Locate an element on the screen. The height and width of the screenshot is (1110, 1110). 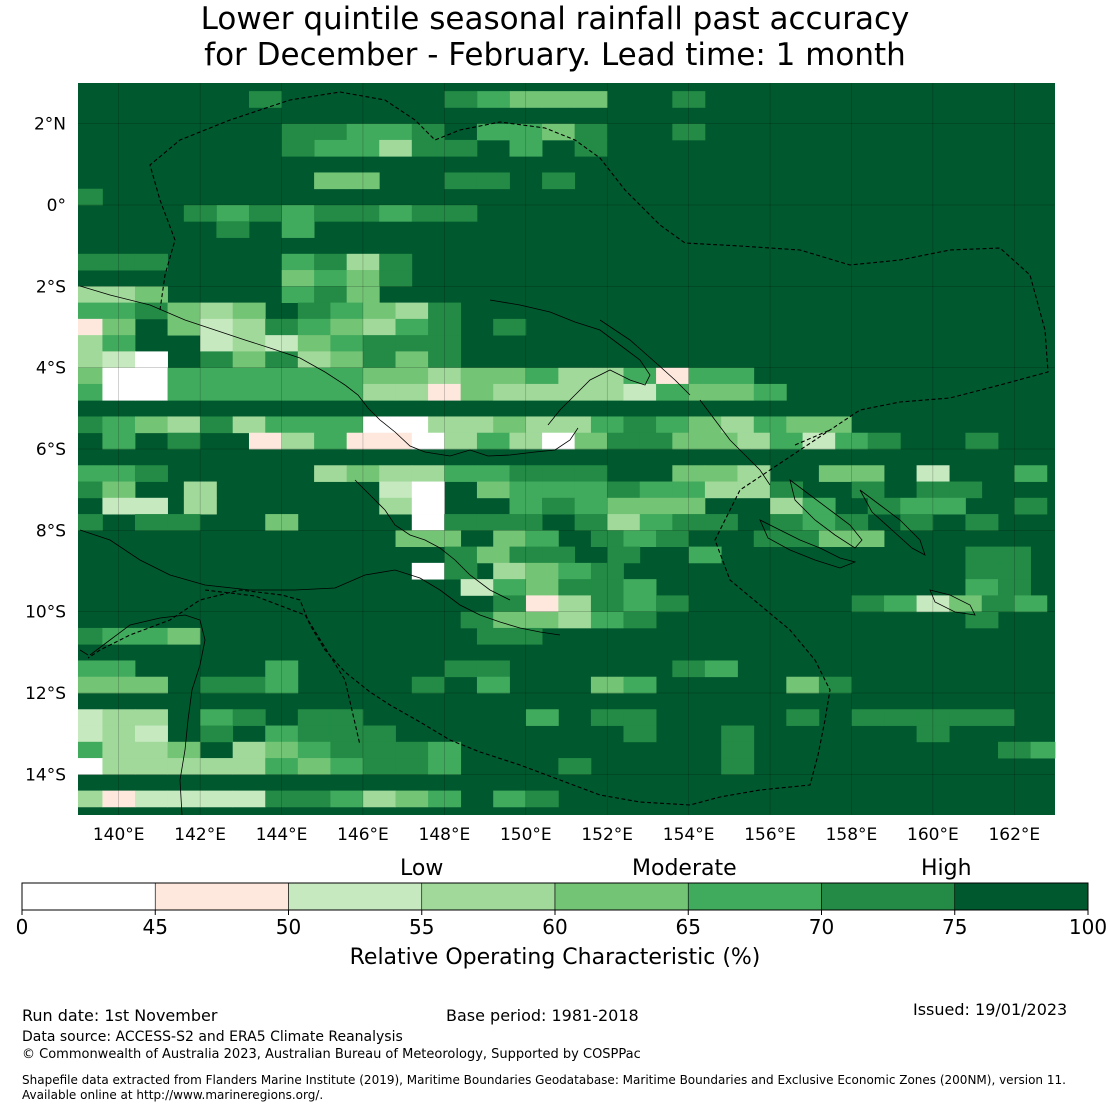
longitude-tick-label: 158°E is located at coordinates (852, 835).